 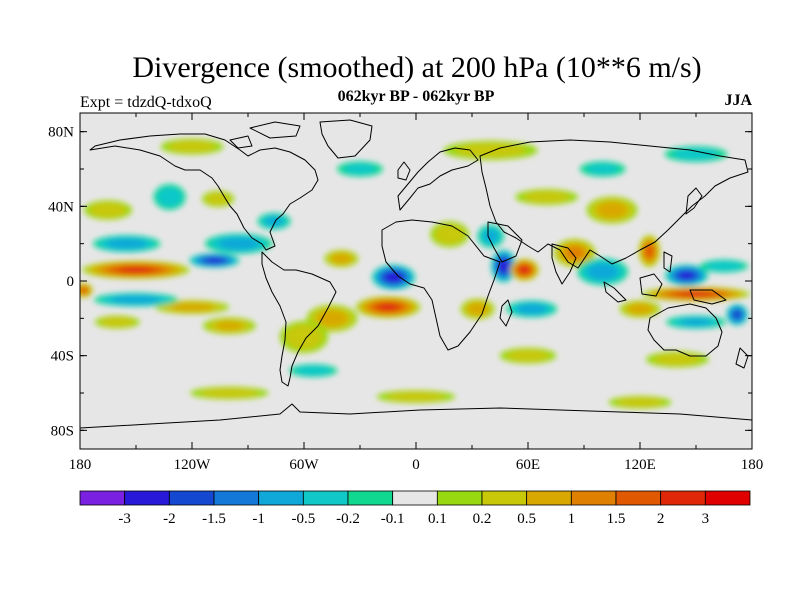 I want to click on y-tick-label: 40N, so click(x=61, y=207).